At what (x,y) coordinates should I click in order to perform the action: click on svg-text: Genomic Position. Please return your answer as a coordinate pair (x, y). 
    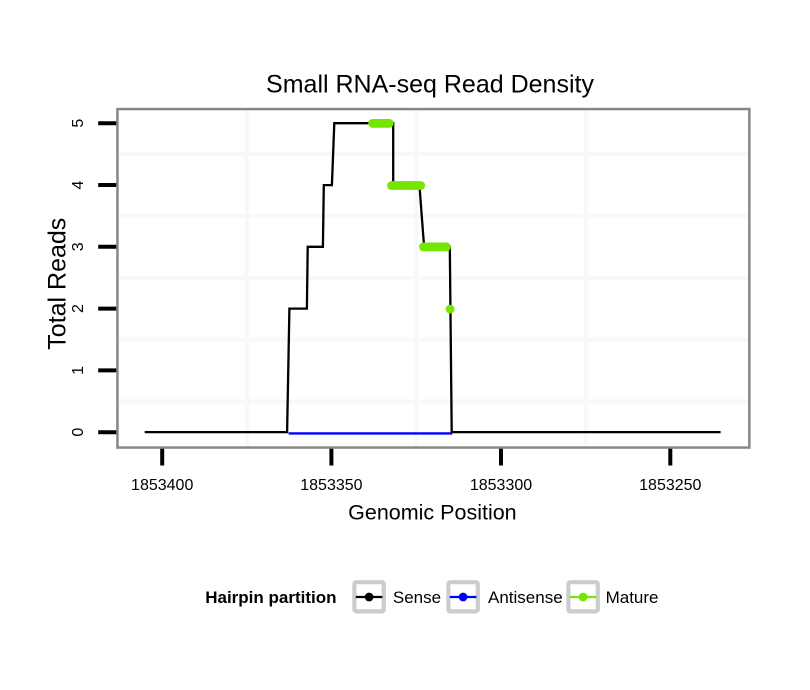
    Looking at the image, I should click on (432, 513).